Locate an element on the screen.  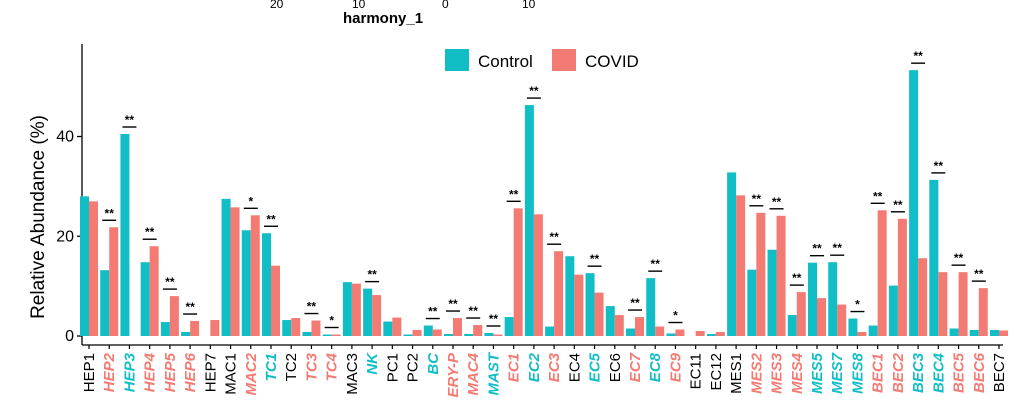
category-label: BEC7 is located at coordinates (999, 372).